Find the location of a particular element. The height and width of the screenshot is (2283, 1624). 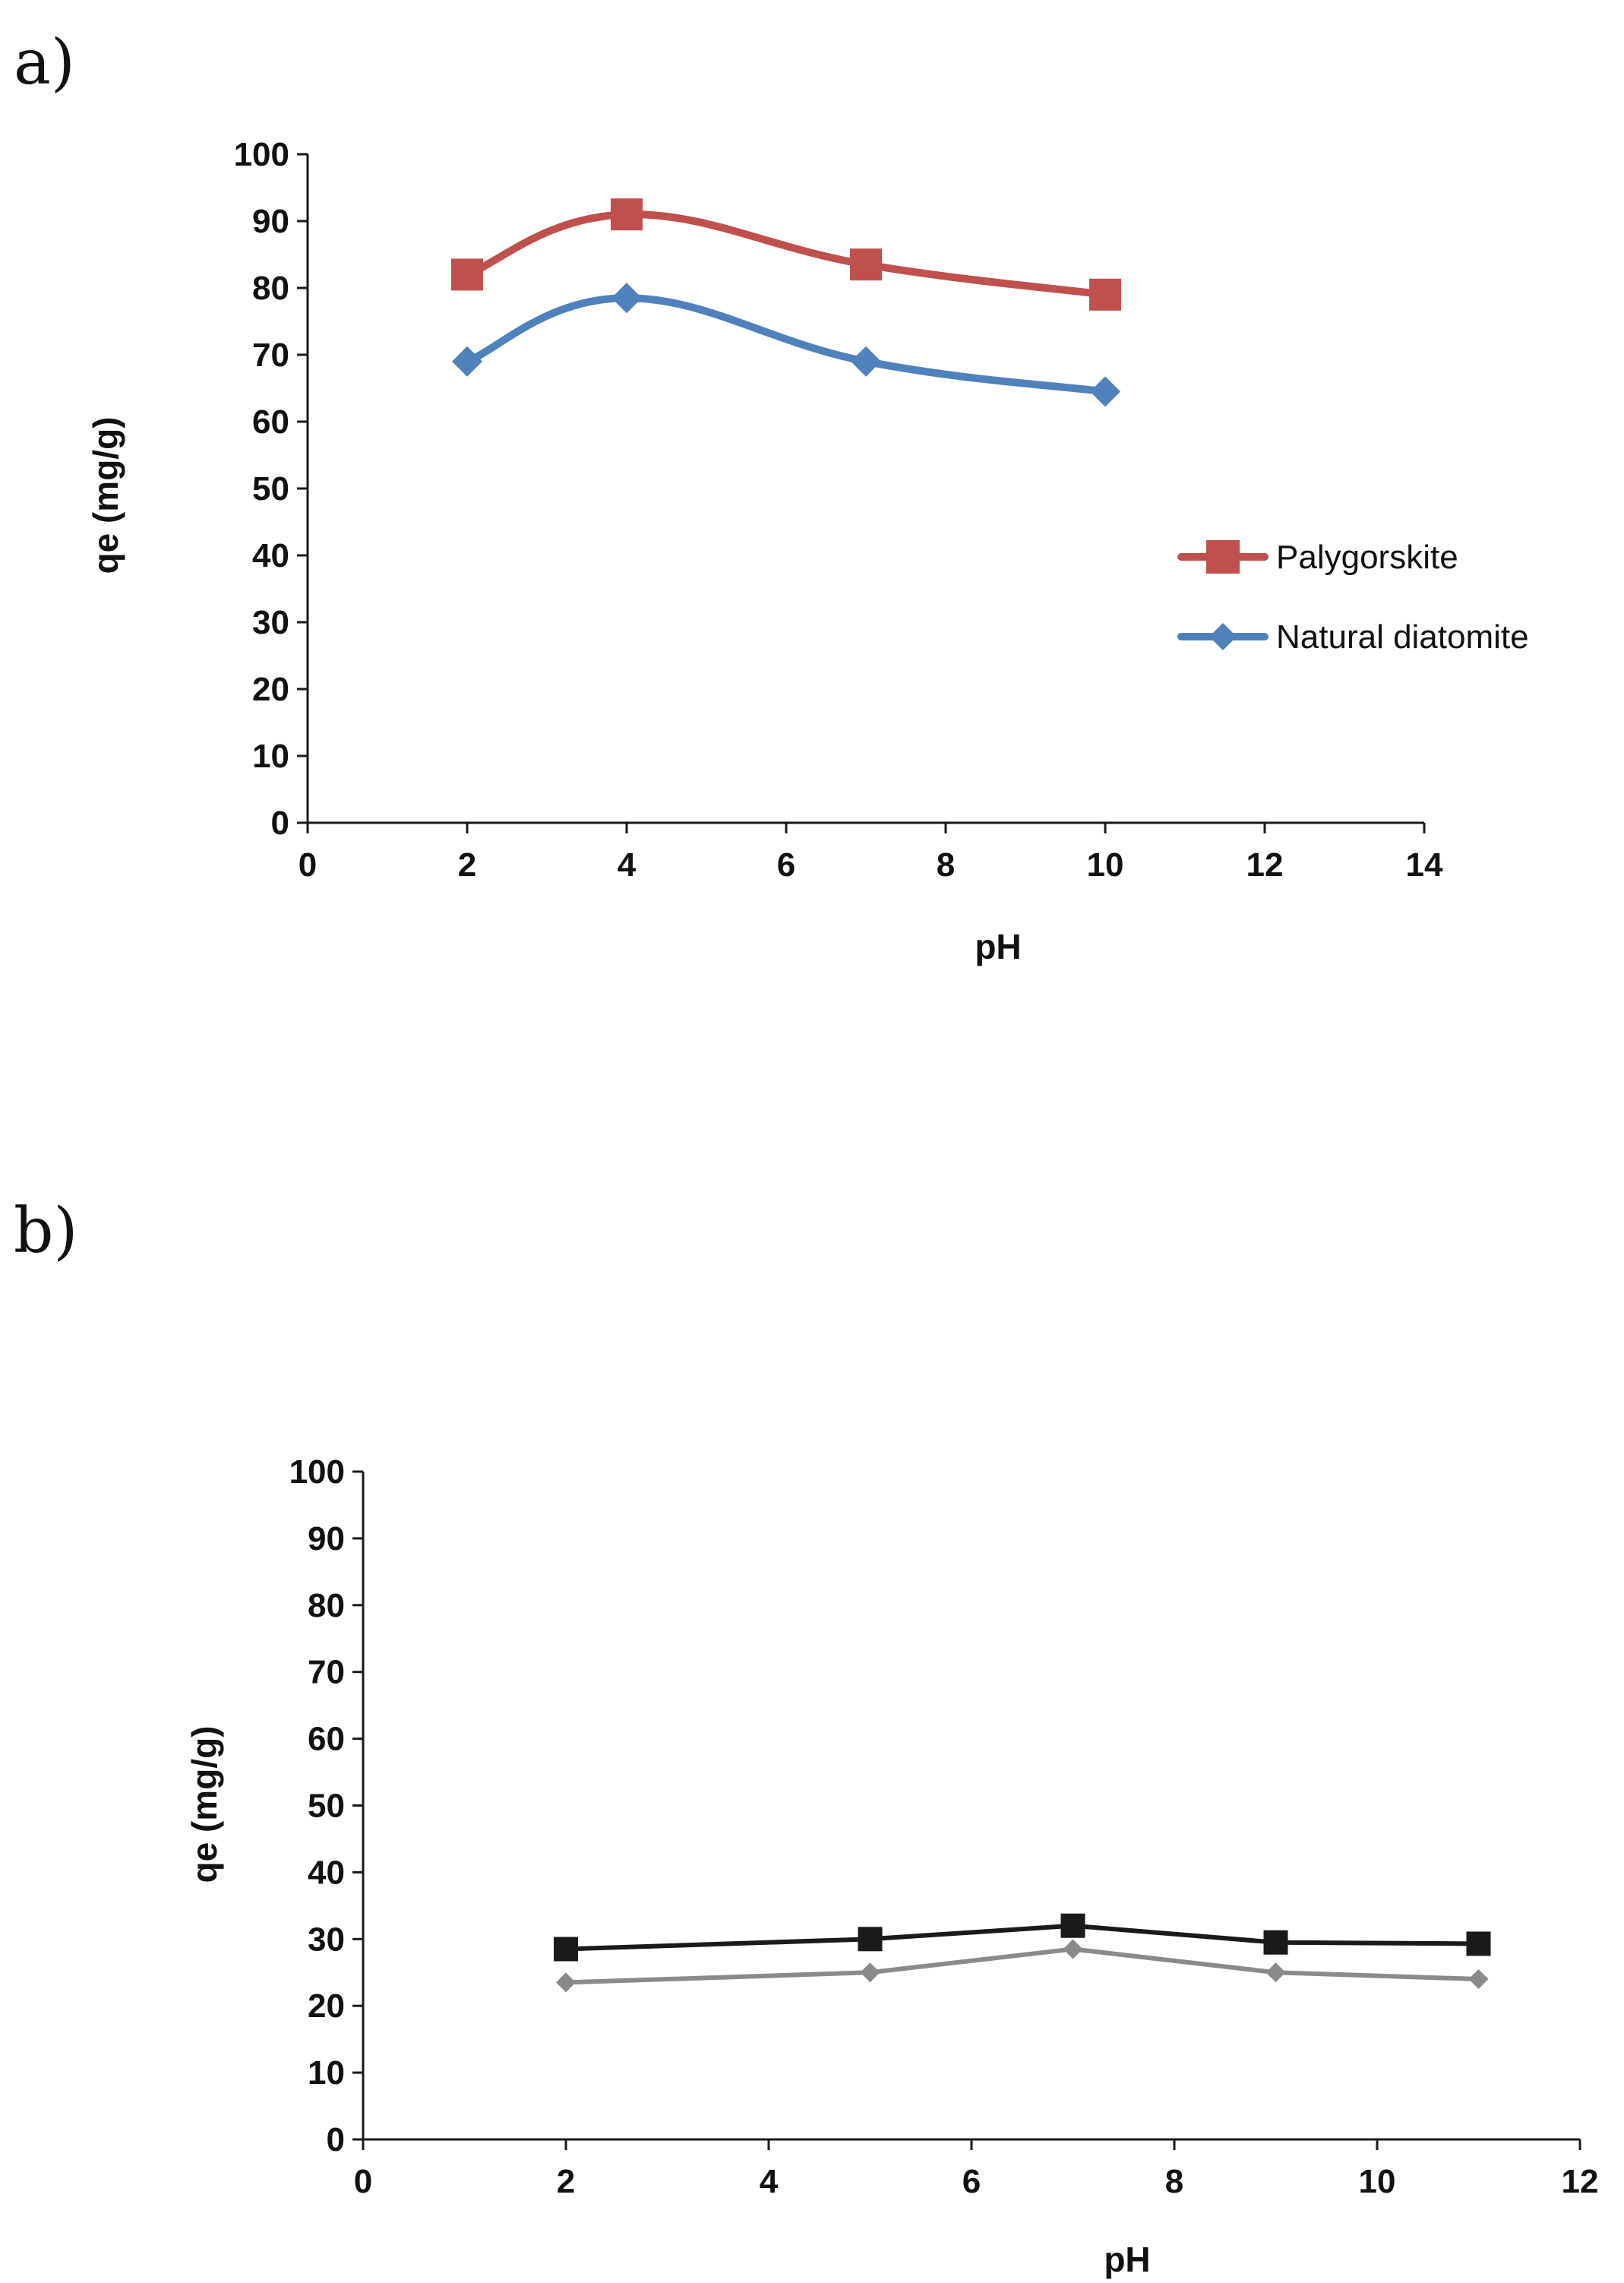

legend-label-natural-diatomite: Natural diatomite is located at coordinates (1403, 637).